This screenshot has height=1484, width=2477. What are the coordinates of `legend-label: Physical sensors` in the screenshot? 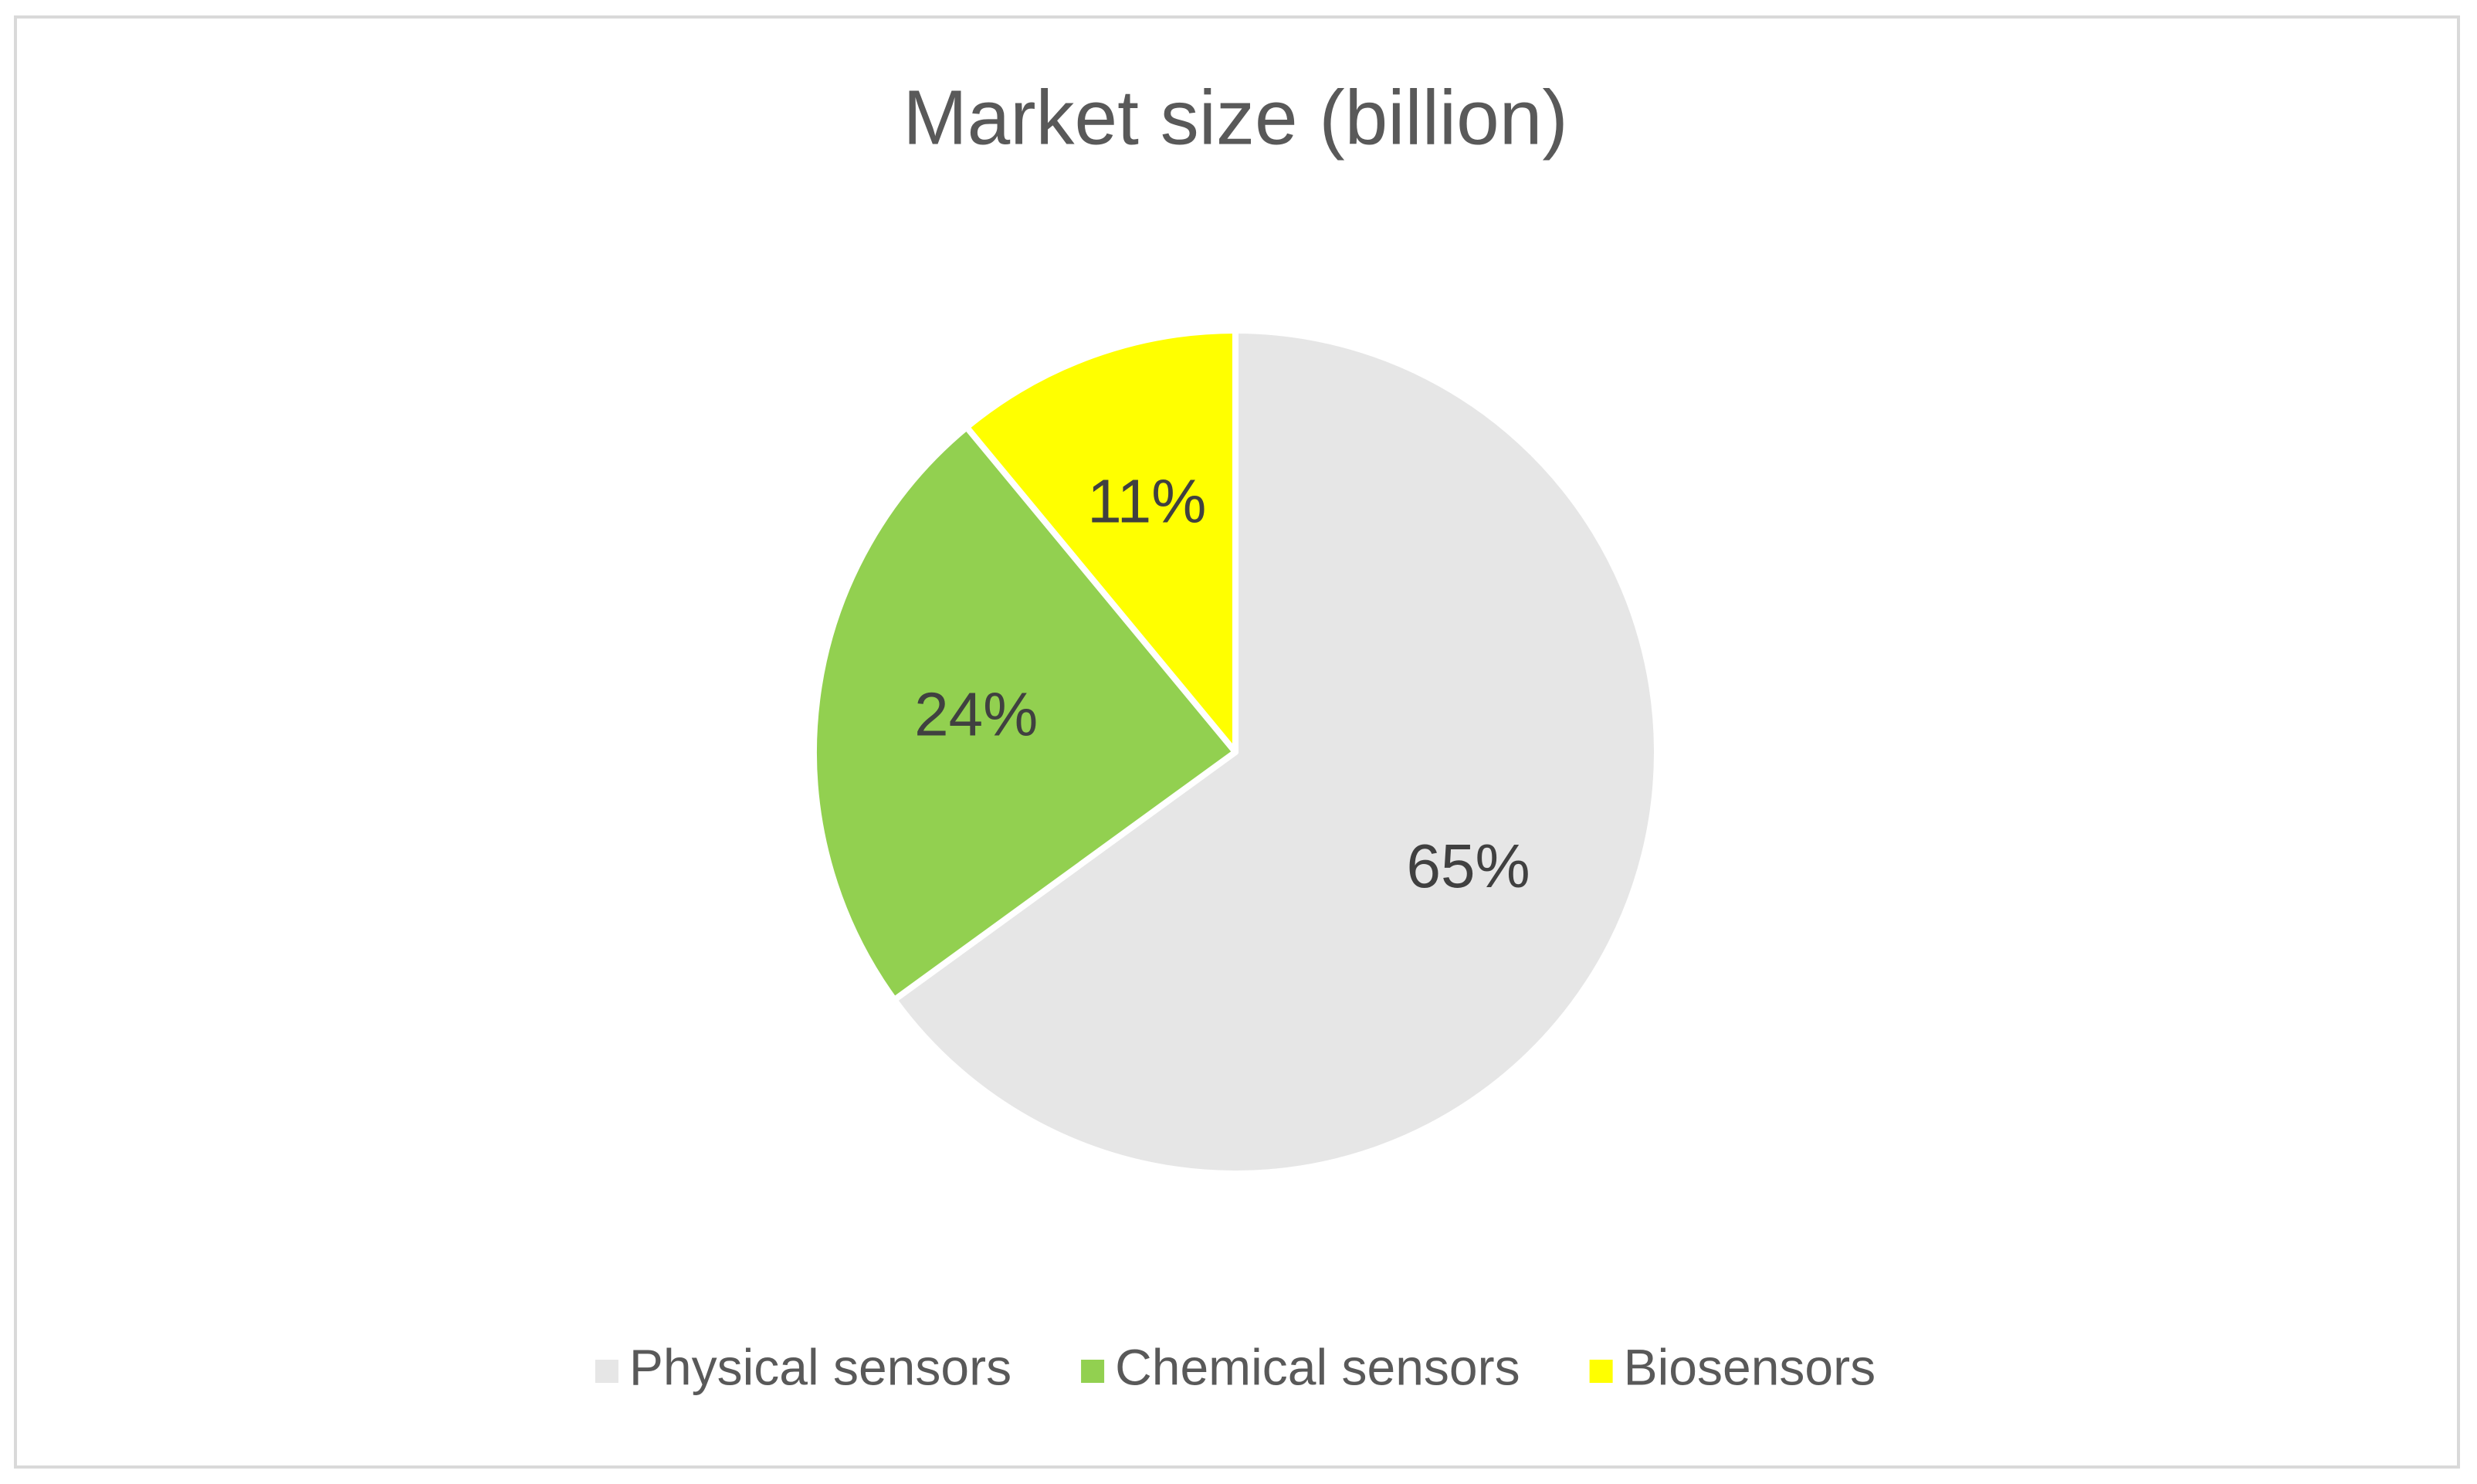 It's located at (820, 1366).